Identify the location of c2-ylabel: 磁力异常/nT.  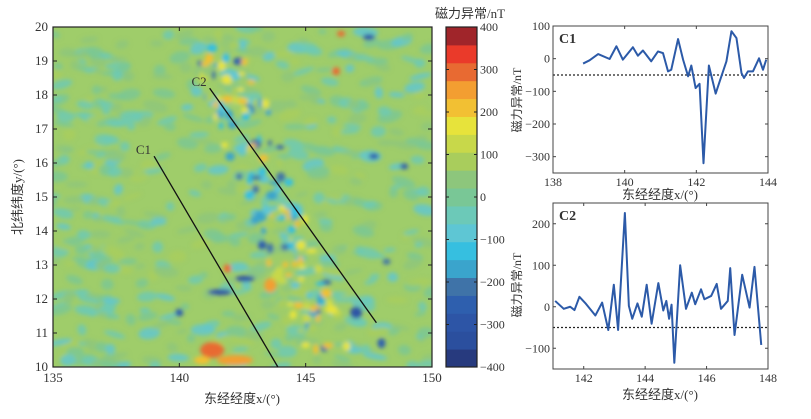
(516, 284).